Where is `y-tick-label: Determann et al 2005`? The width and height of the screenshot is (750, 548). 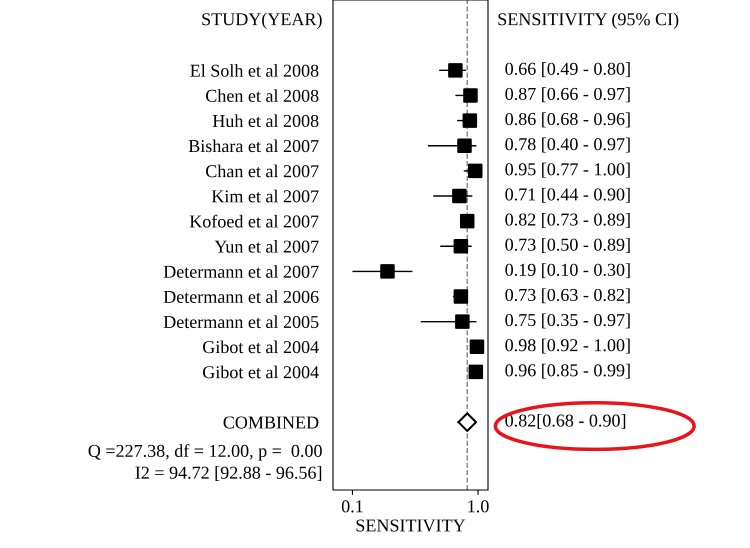 y-tick-label: Determann et al 2005 is located at coordinates (241, 321).